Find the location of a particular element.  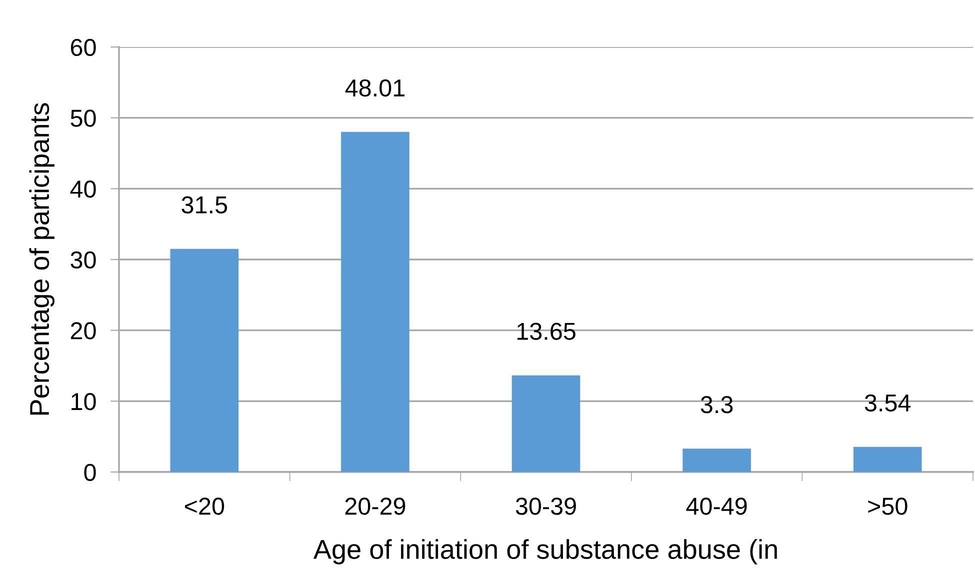

x-axis-title: Age of initiation of substance abuse (in is located at coordinates (545, 551).